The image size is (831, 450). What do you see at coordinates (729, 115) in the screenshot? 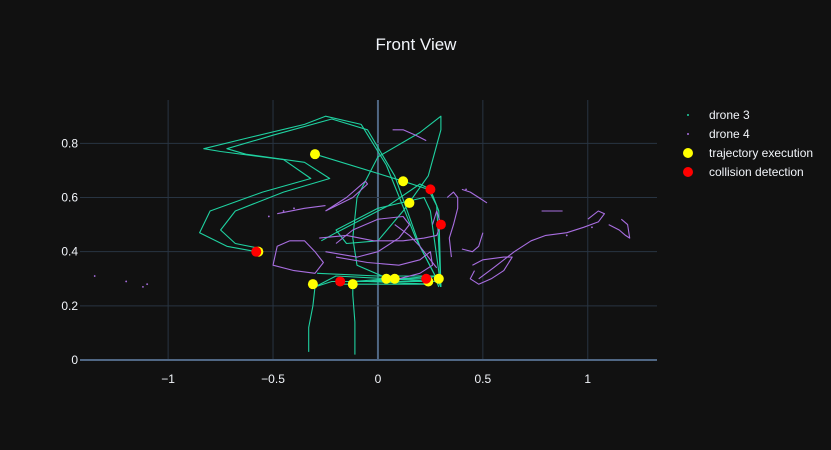
I see `legend-label: drone 3` at bounding box center [729, 115].